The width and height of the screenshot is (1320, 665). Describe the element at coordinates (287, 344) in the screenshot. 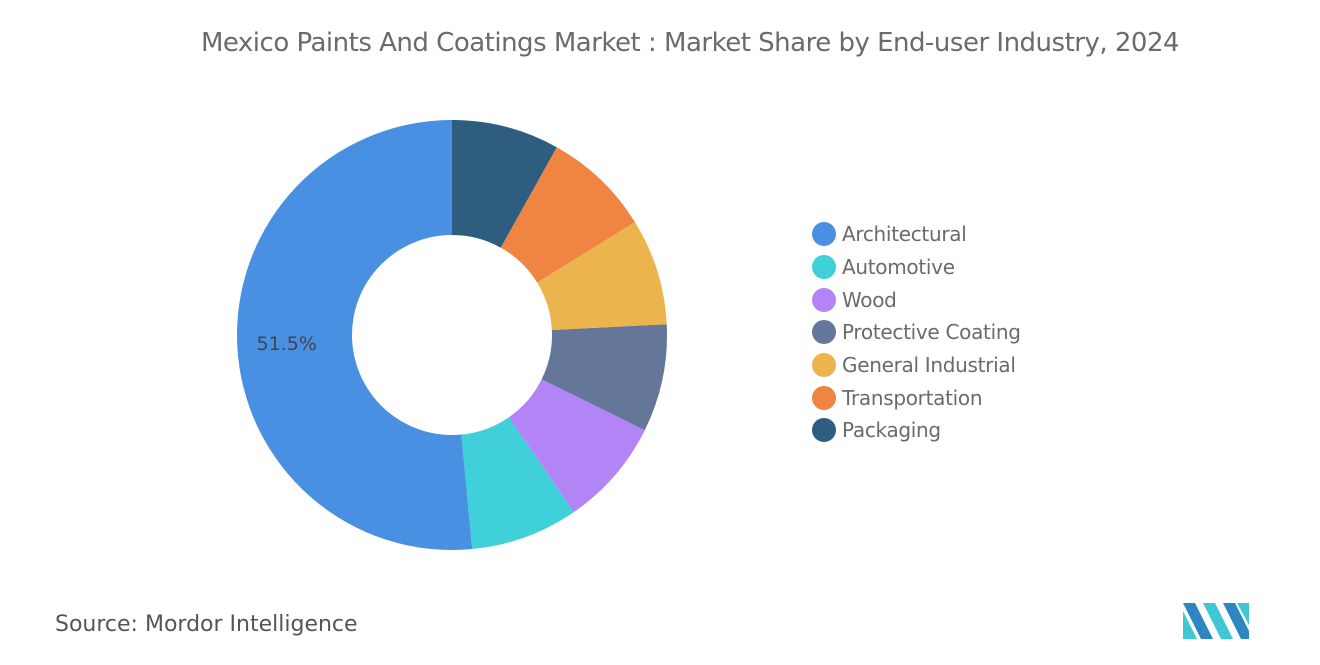

I see `data-label-architectural: 51.5%` at that location.